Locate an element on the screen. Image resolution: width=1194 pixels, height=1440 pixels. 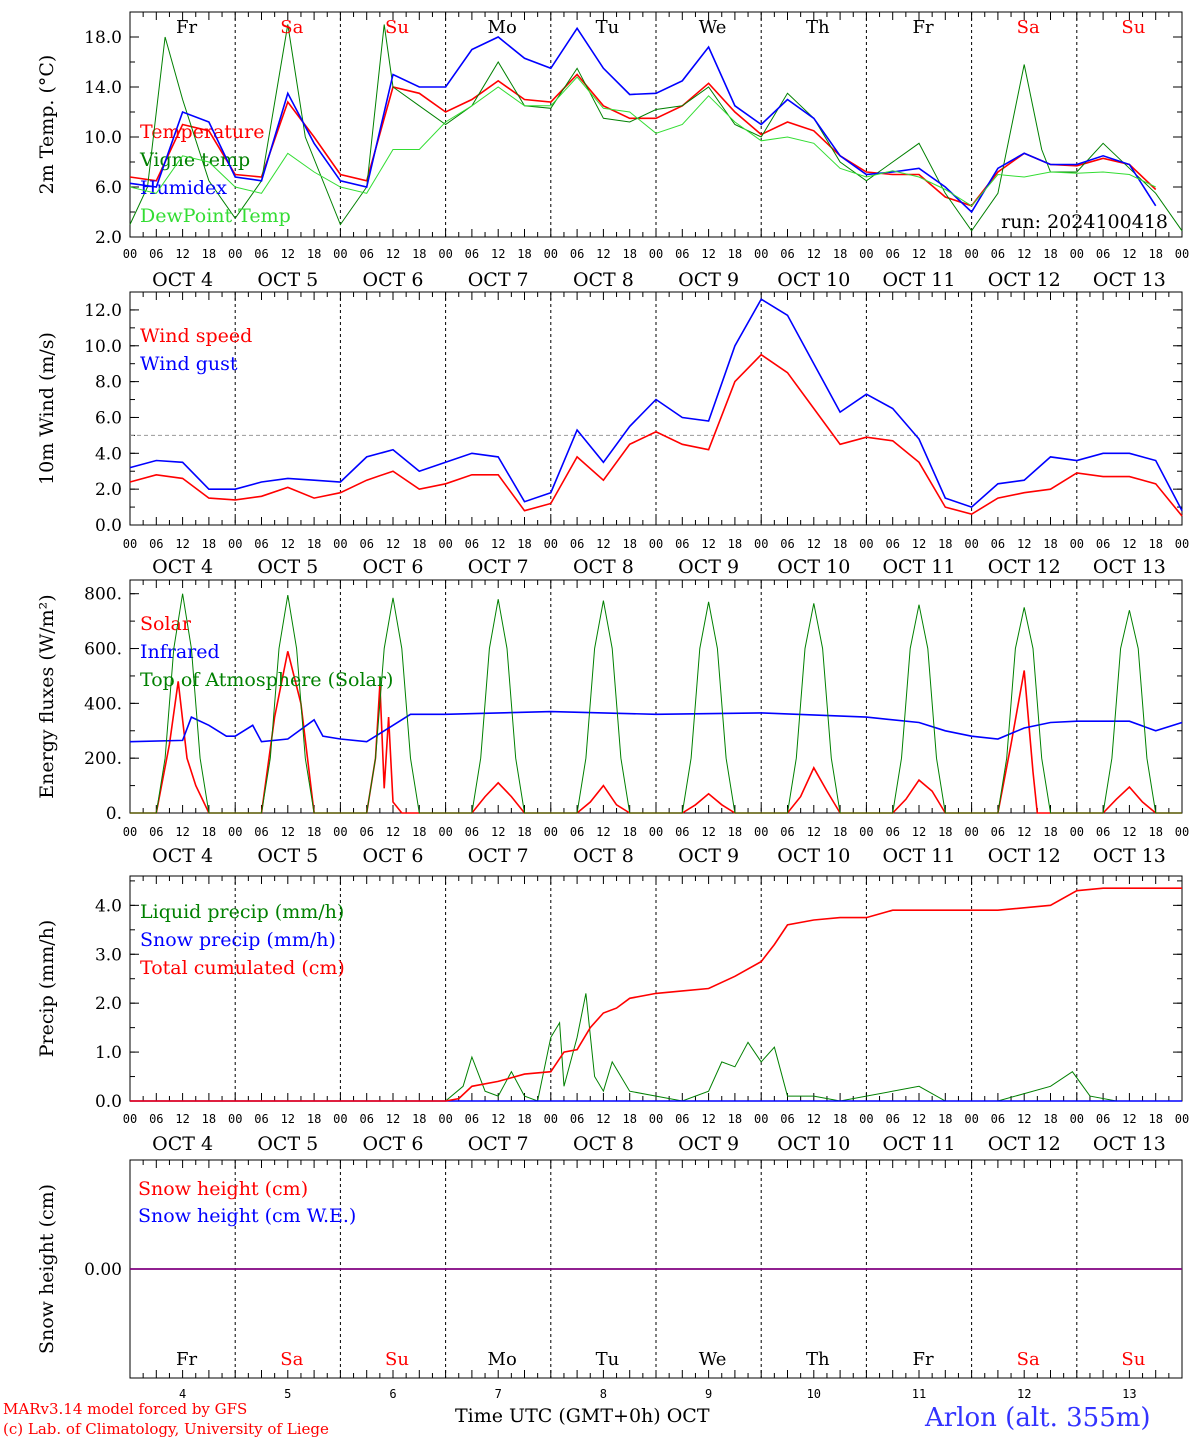
weekday-label: Mo is located at coordinates (502, 27).